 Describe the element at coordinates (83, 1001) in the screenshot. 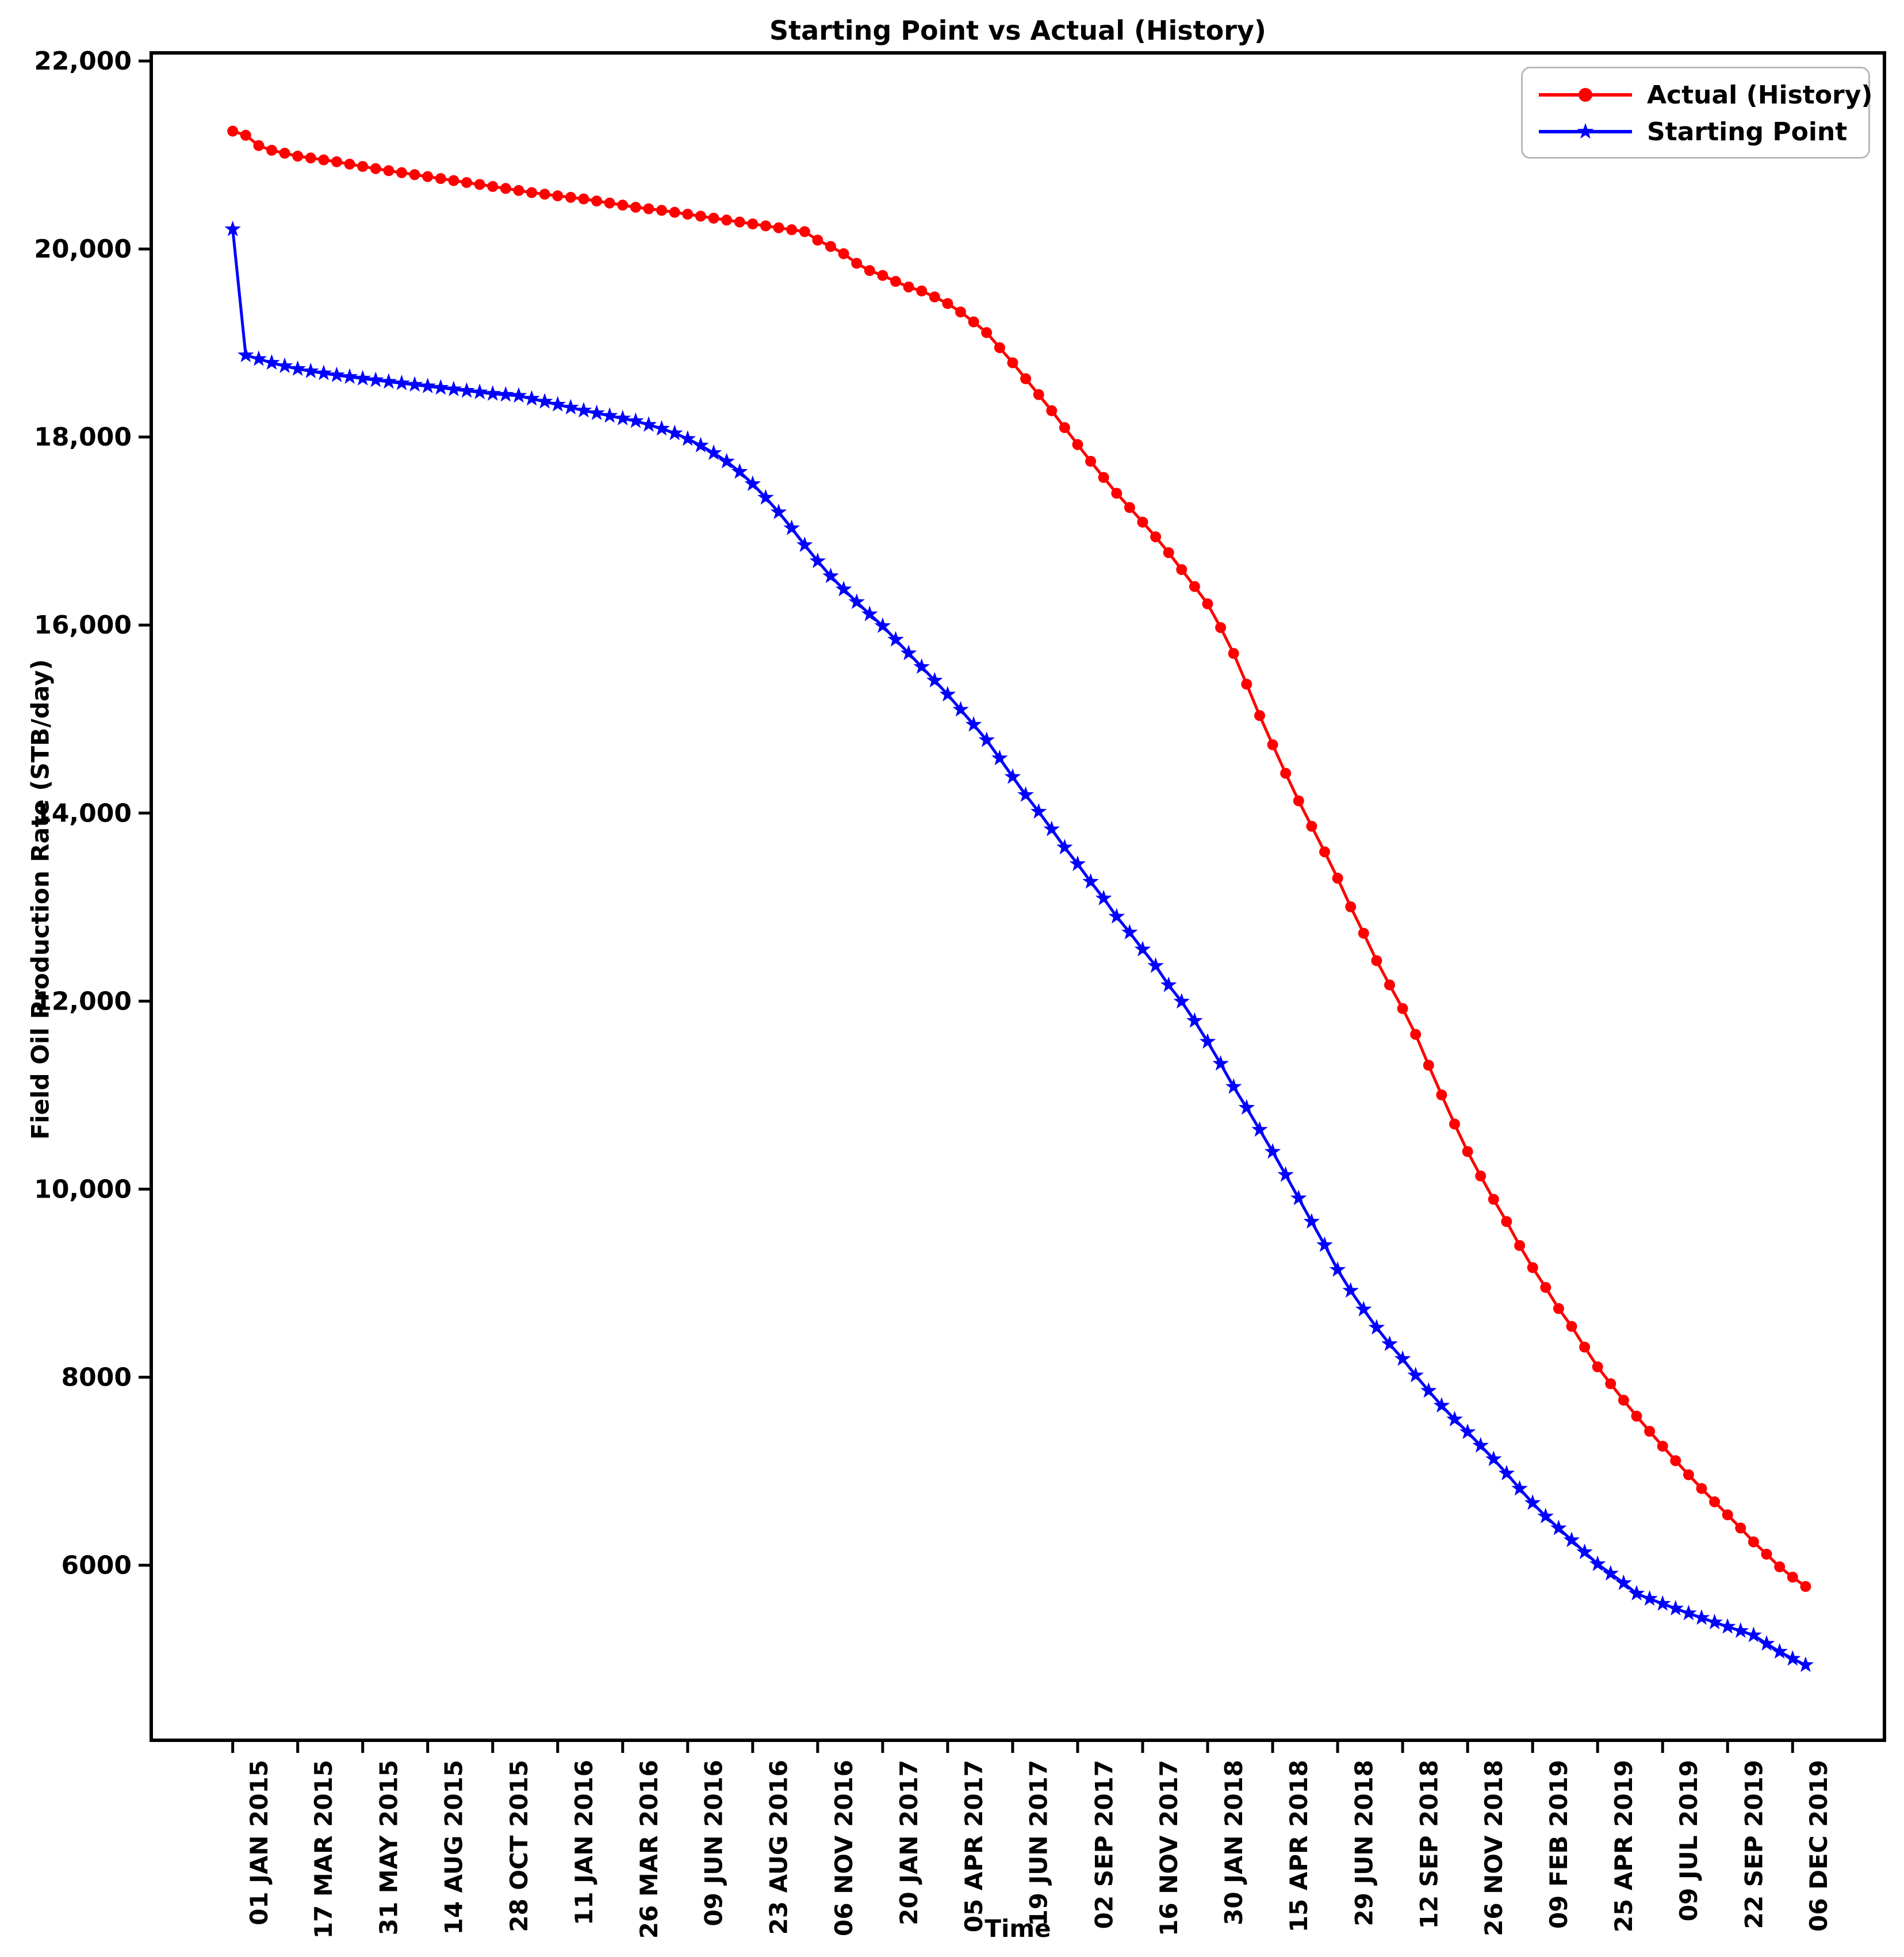

I see `y-tick-label: 12,000` at that location.